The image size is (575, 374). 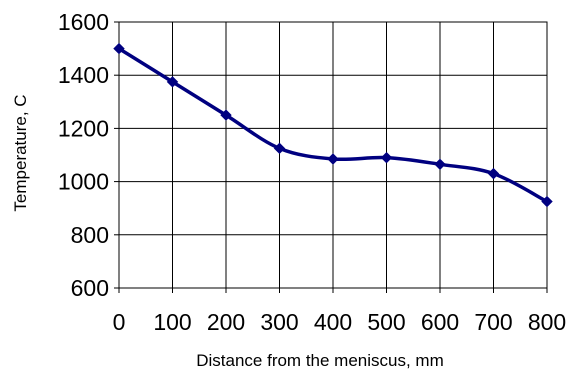 What do you see at coordinates (493, 322) in the screenshot?
I see `x-tick-label-700: 700` at bounding box center [493, 322].